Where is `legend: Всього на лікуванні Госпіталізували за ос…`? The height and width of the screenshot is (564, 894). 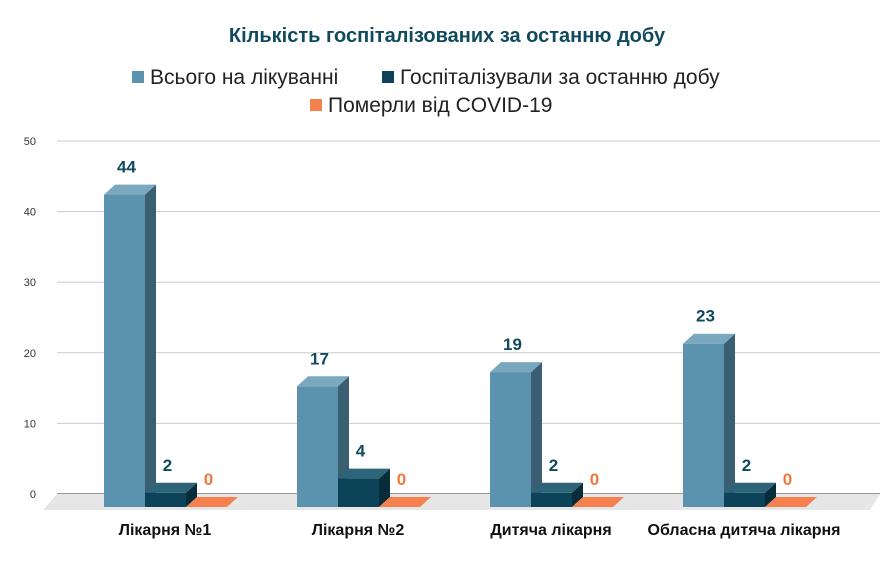 legend: Всього на лікуванні Госпіталізували за ос… is located at coordinates (426, 91).